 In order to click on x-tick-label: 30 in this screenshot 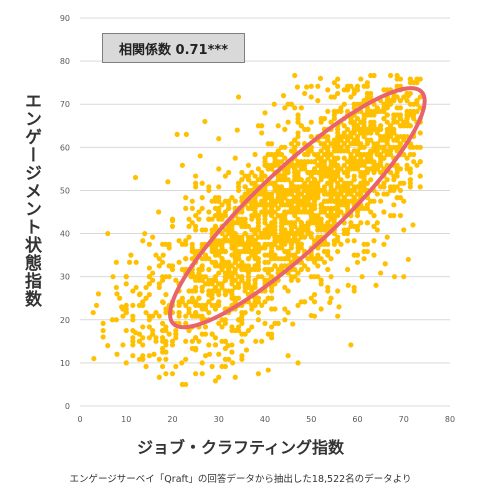, I will do `click(219, 419)`.